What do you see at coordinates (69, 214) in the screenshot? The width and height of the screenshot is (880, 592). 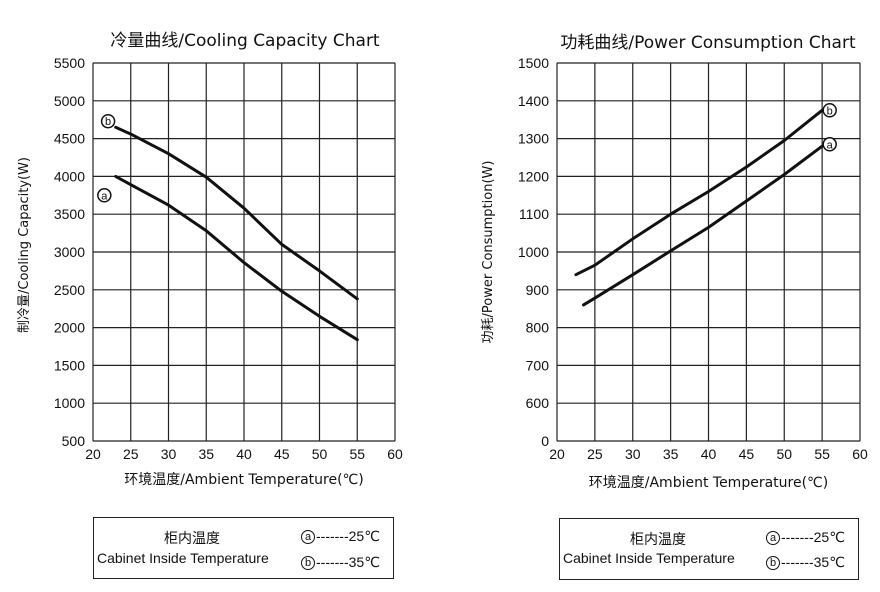 I see `y-tick-label: 3500` at bounding box center [69, 214].